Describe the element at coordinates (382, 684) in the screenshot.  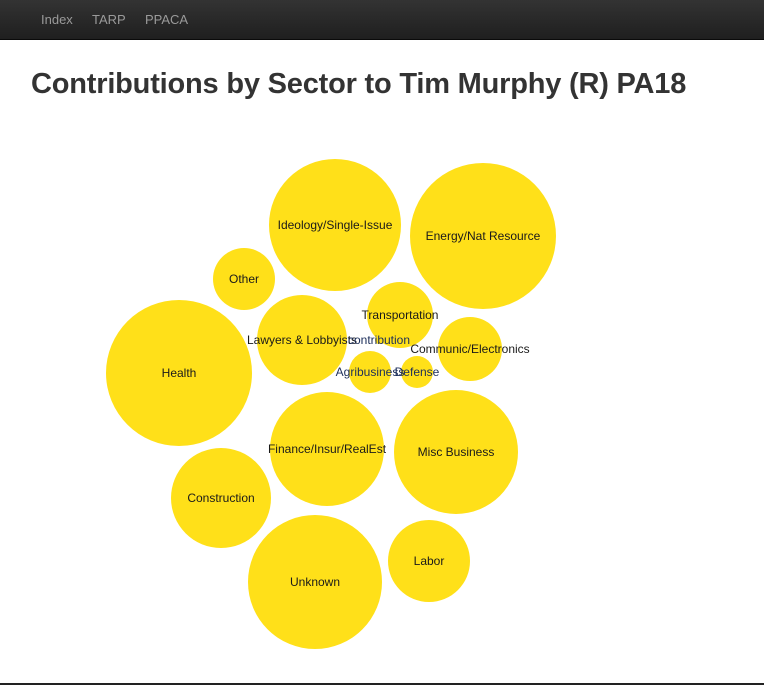
I see `bottom-border` at that location.